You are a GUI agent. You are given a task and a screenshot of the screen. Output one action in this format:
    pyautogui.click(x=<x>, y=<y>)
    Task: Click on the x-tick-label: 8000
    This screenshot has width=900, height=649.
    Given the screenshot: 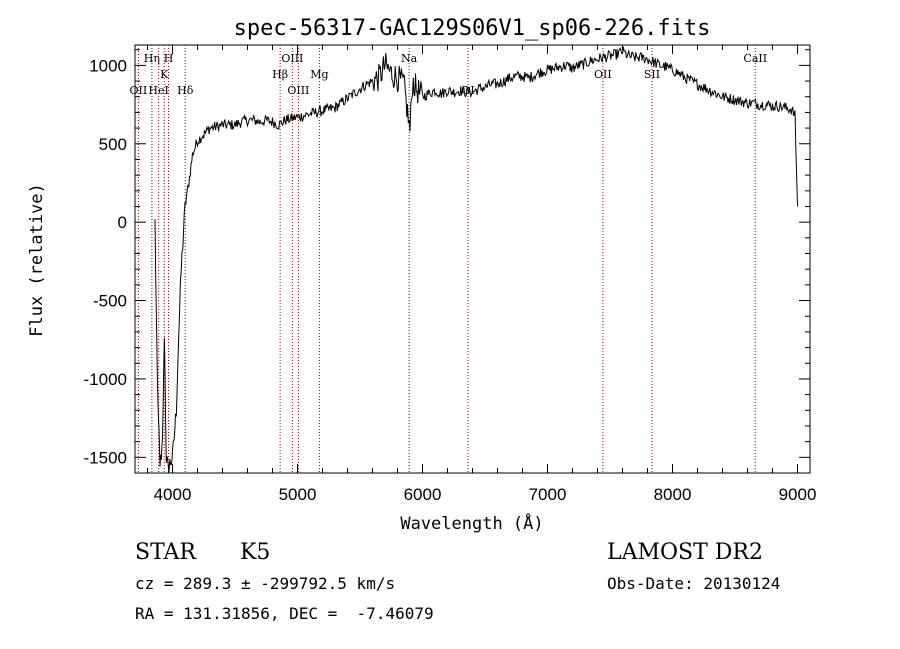 What is the action you would take?
    pyautogui.click(x=673, y=494)
    